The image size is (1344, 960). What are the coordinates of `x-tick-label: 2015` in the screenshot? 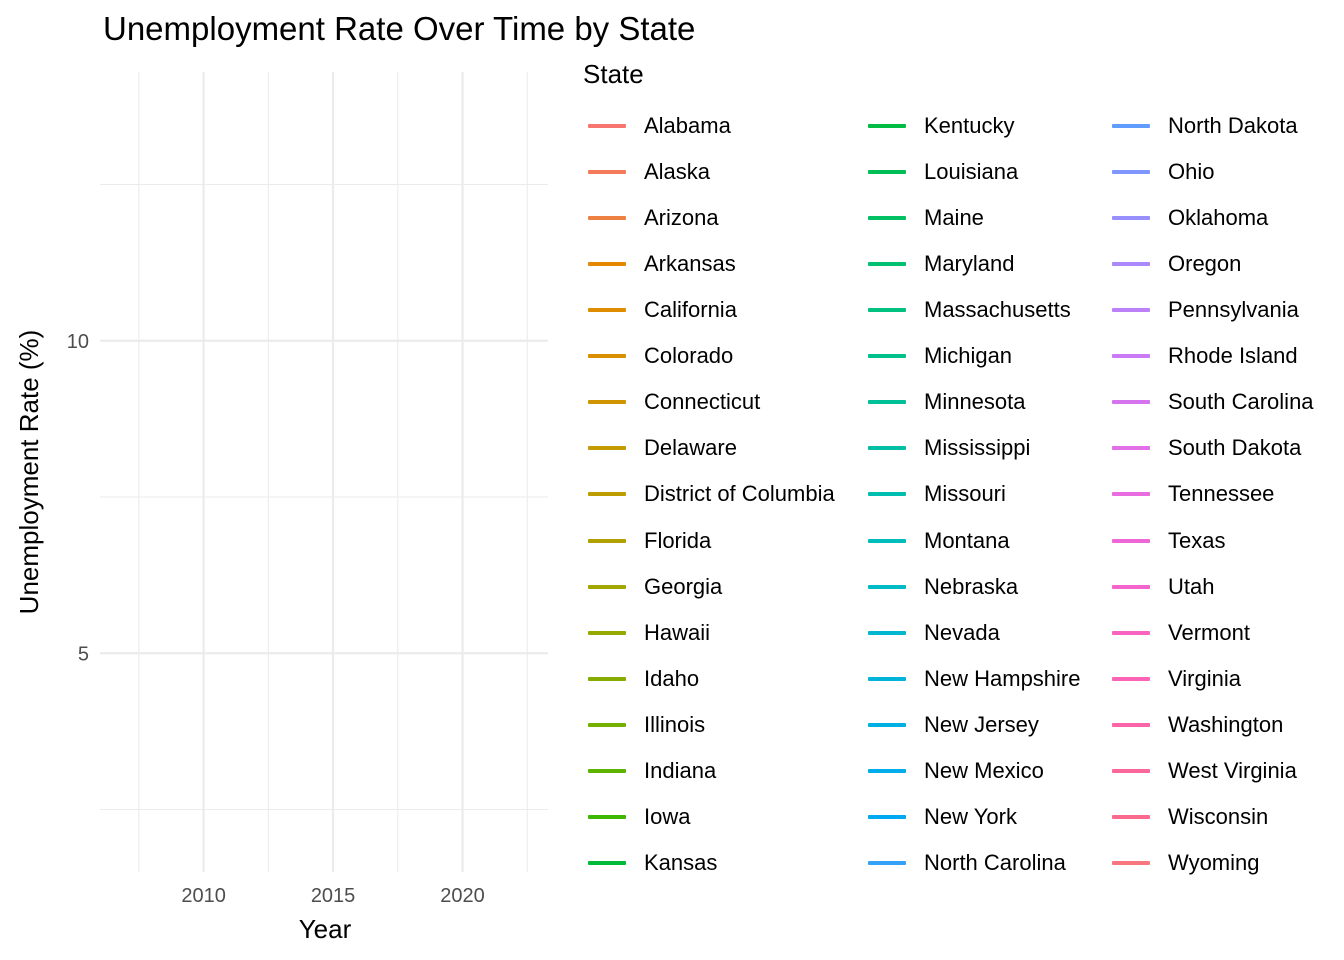 It's located at (333, 896).